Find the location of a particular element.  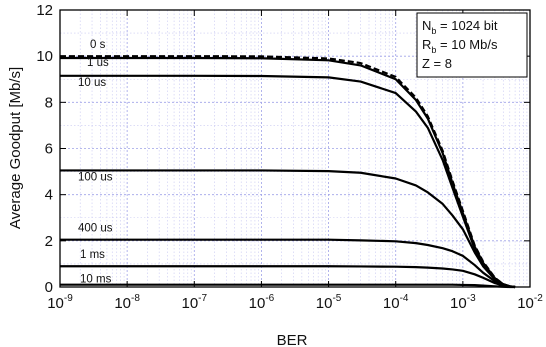

x-tick-label: 10⁻⁹ is located at coordinates (60, 302).